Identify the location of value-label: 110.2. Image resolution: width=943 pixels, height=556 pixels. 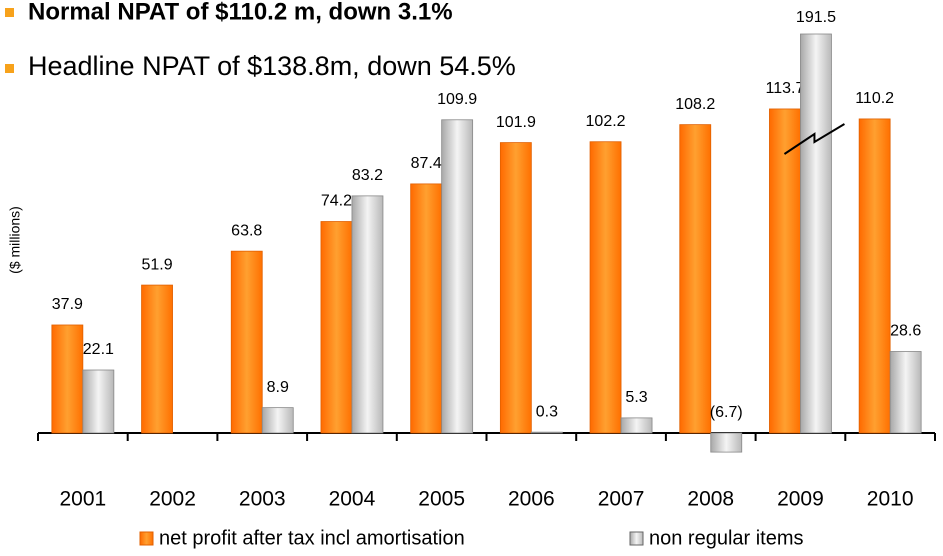
(874, 98).